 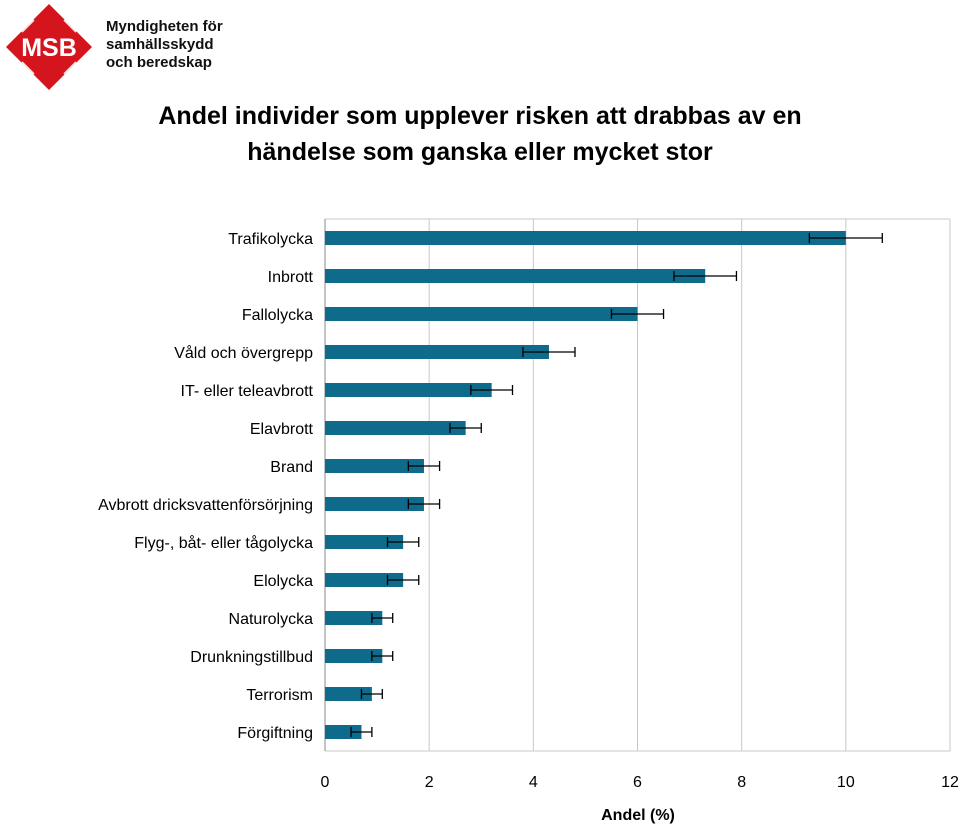 I want to click on category-label-11: Drunkningstillbud, so click(x=251, y=657).